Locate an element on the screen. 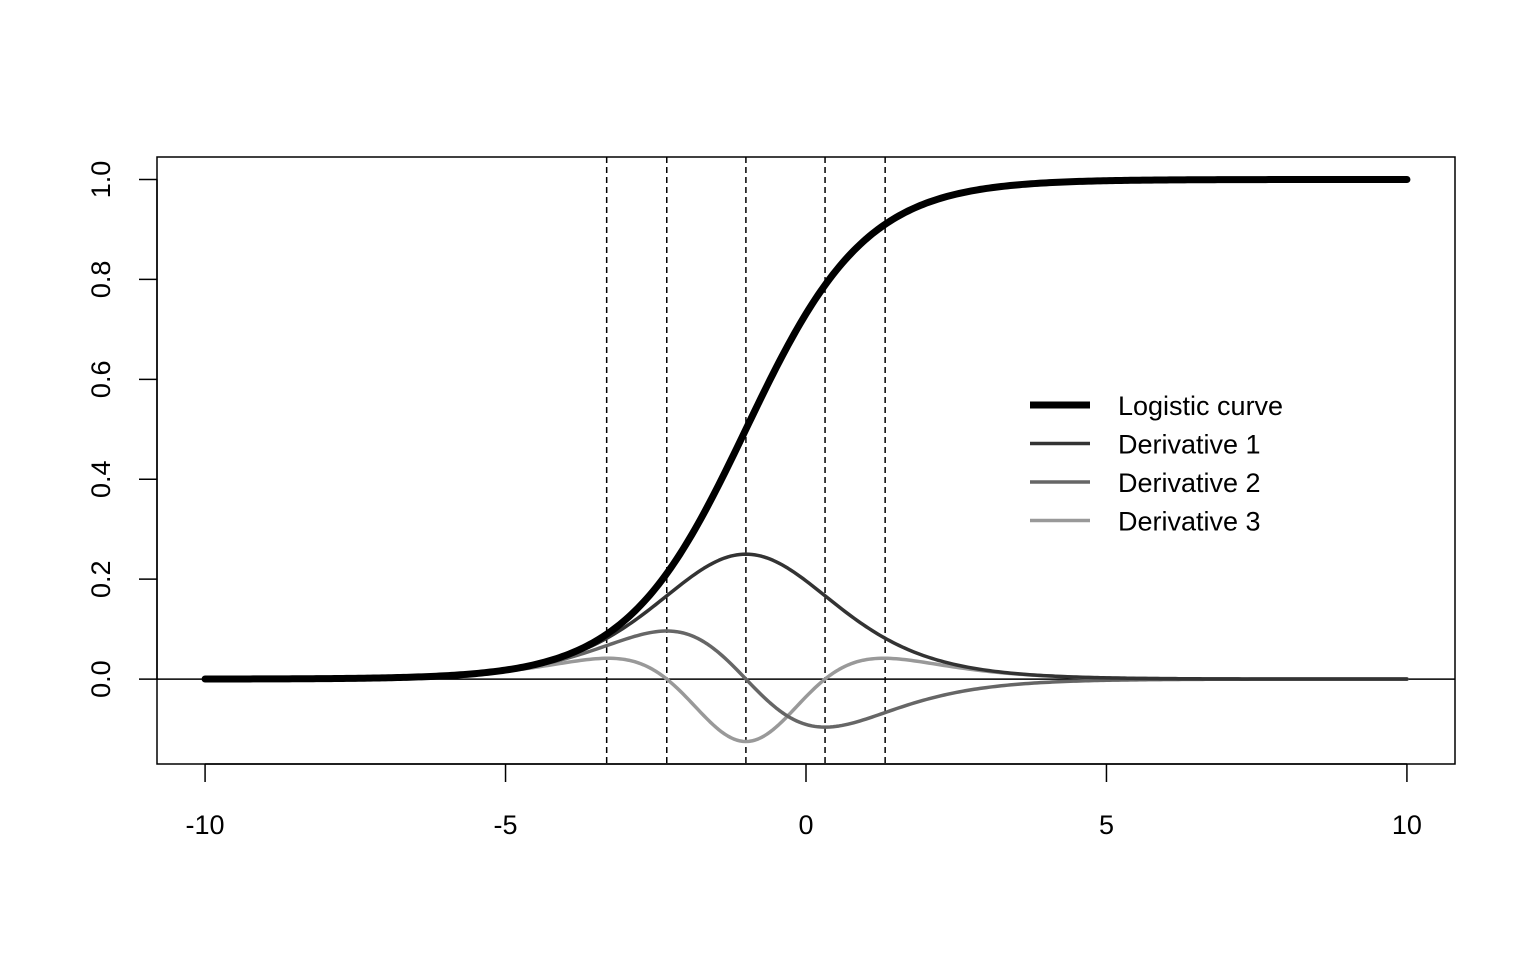 Image resolution: width=1536 pixels, height=960 pixels. x-tick-label: 5 is located at coordinates (1106, 825).